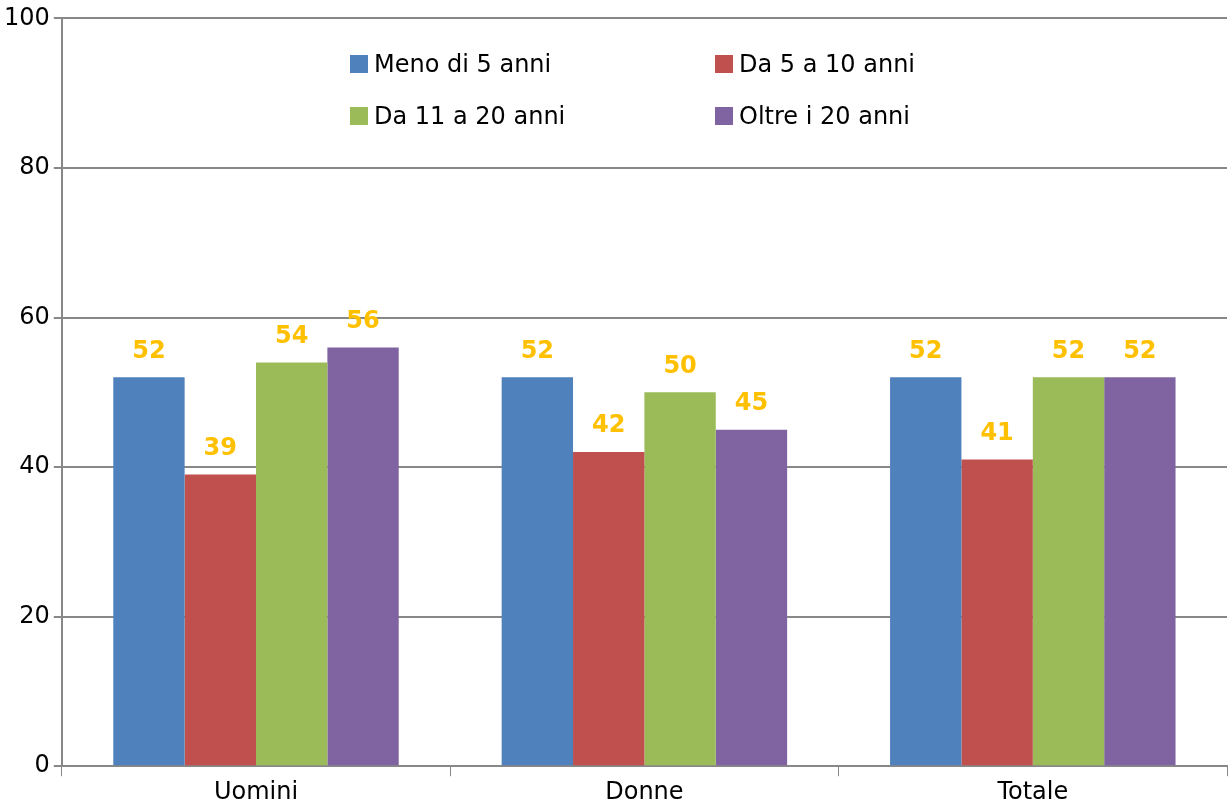 Image resolution: width=1229 pixels, height=809 pixels. What do you see at coordinates (42, 764) in the screenshot?
I see `y-tick-label: 0` at bounding box center [42, 764].